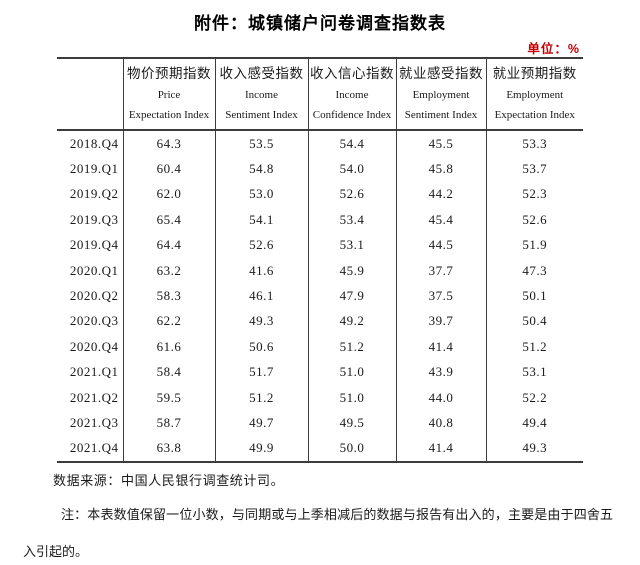  I want to click on value-cell: 53.4, so click(352, 220).